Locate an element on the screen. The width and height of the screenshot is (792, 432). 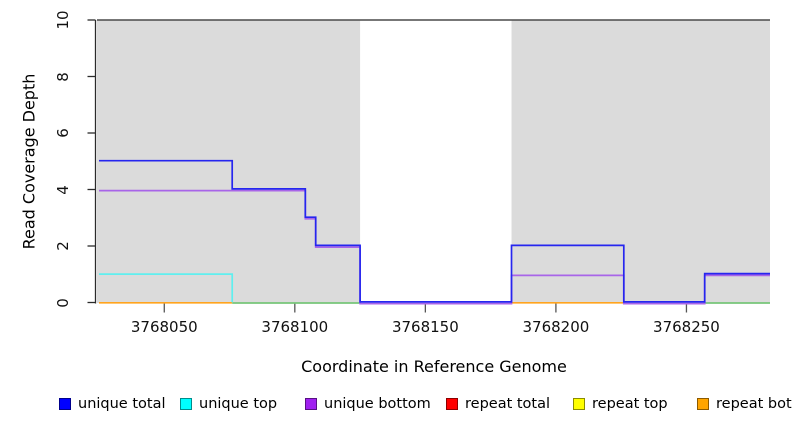
legend-label: unique top is located at coordinates (238, 404).